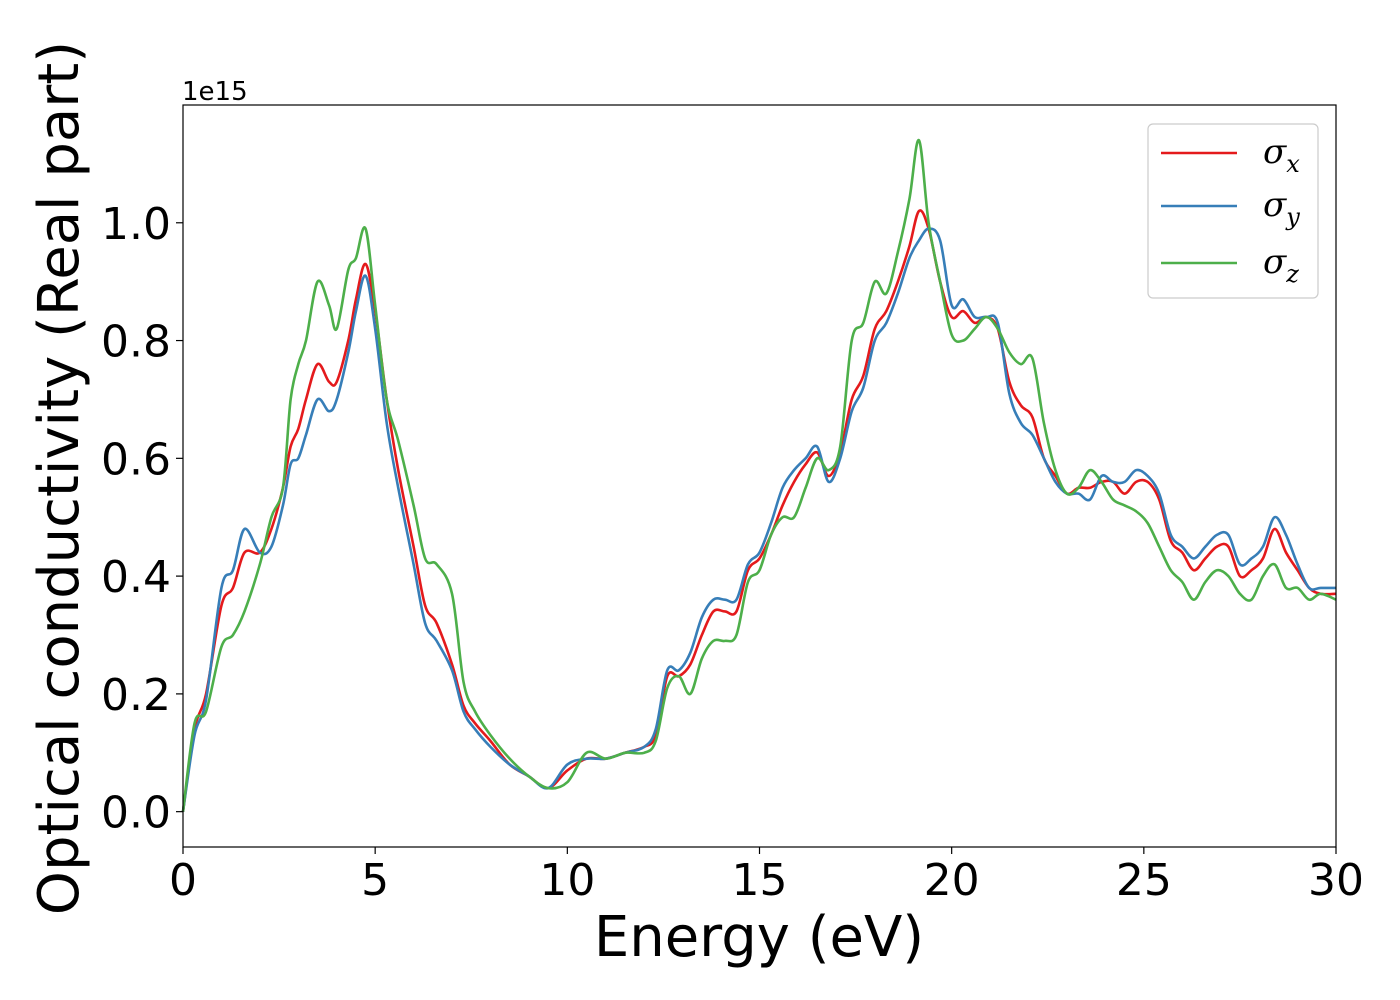 This screenshot has width=1400, height=1000. What do you see at coordinates (1281, 155) in the screenshot?
I see `legend-label-x: σx` at bounding box center [1281, 155].